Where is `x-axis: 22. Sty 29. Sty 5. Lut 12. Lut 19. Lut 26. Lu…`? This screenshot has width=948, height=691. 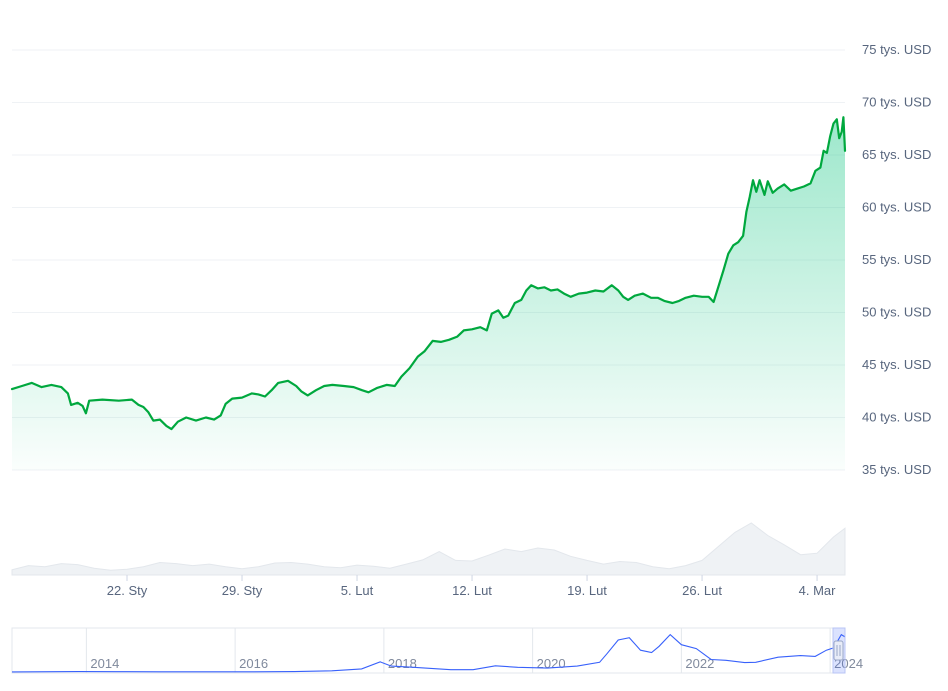
x-axis: 22. Sty 29. Sty 5. Lut 12. Lut 19. Lut 26. Lu… is located at coordinates (471, 586).